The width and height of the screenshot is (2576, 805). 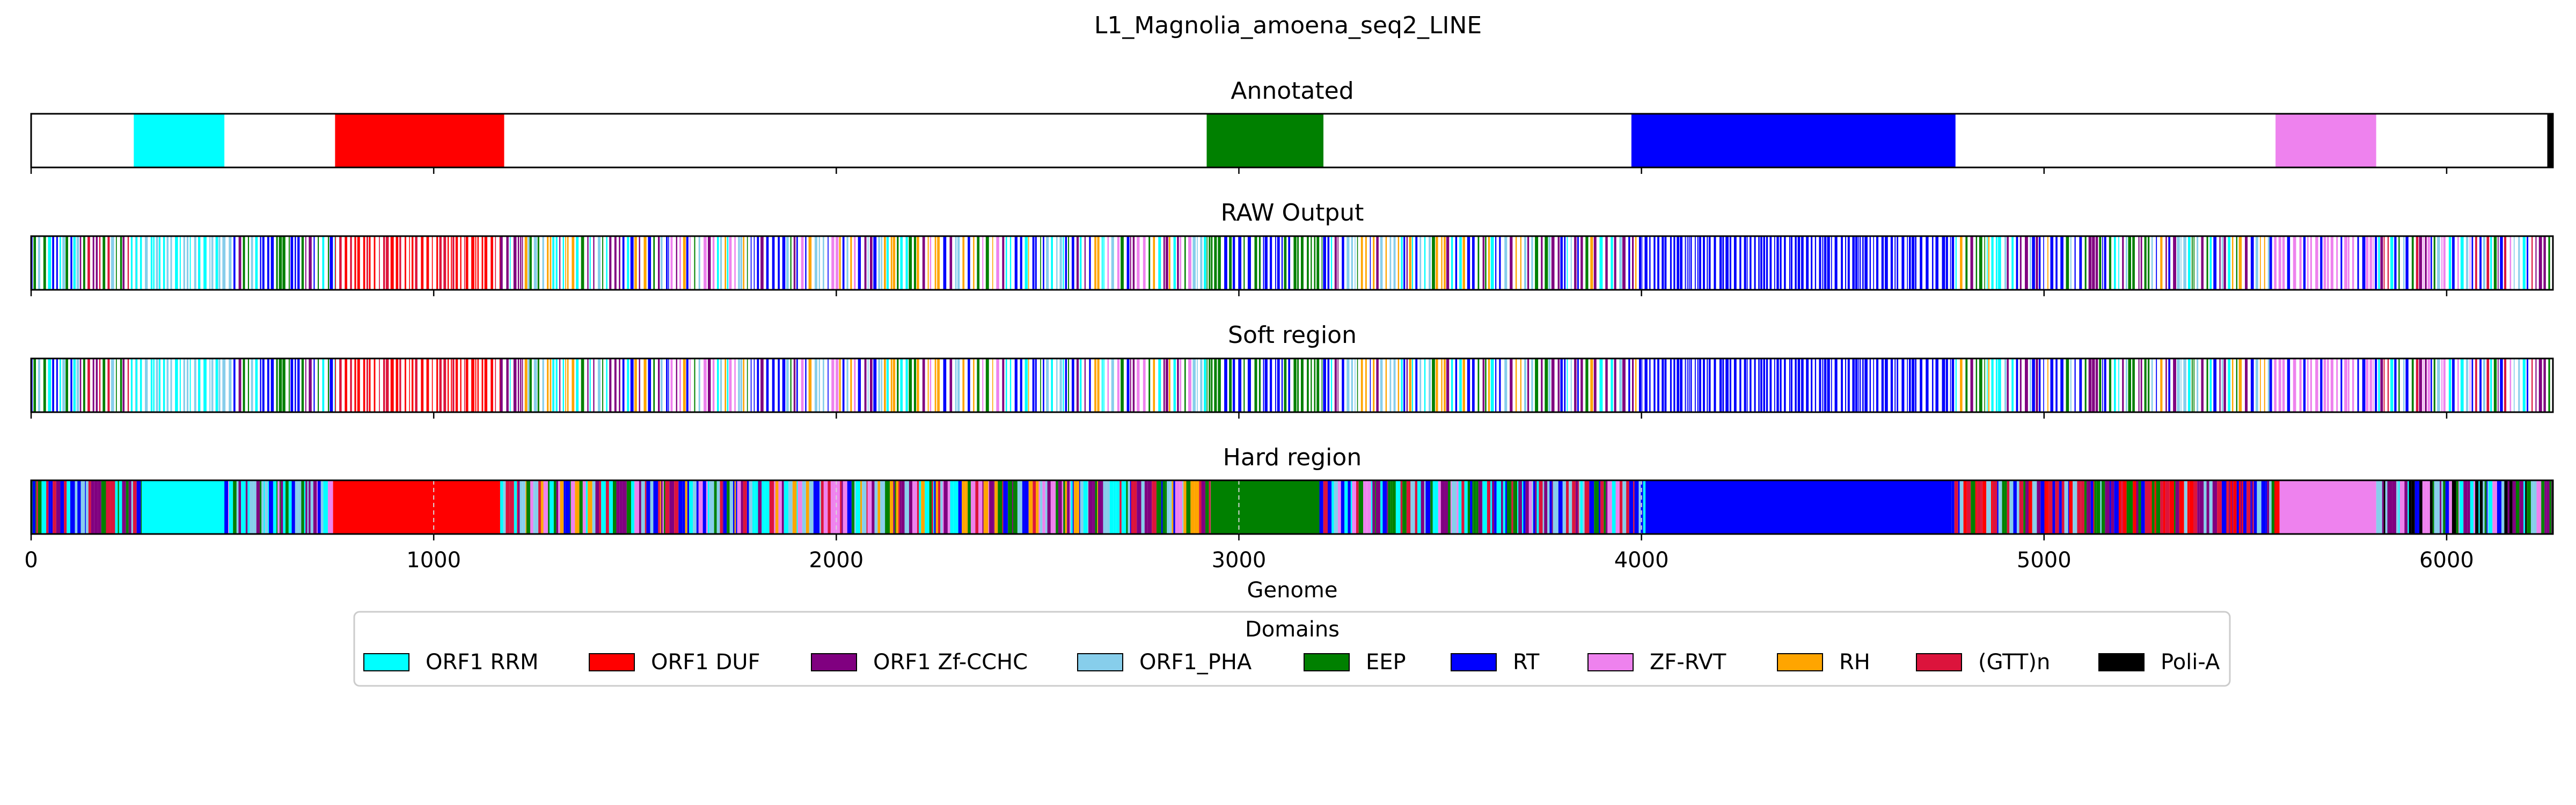 I want to click on segment-poli-a, so click(x=2506, y=507).